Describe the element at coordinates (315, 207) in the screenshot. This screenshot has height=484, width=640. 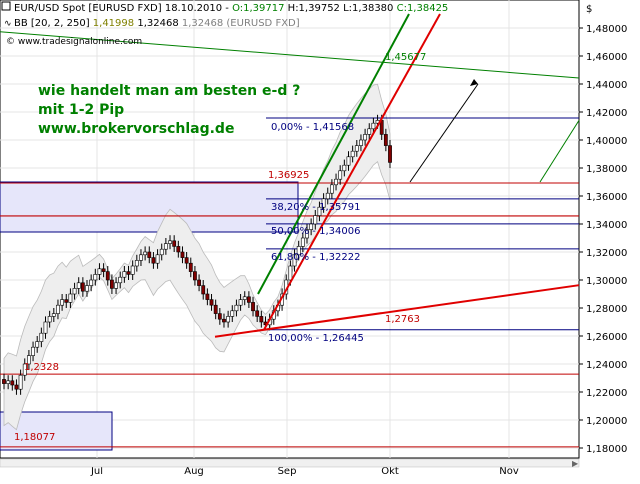
I see `fib-382-label: 38,20% - 1,35791` at that location.